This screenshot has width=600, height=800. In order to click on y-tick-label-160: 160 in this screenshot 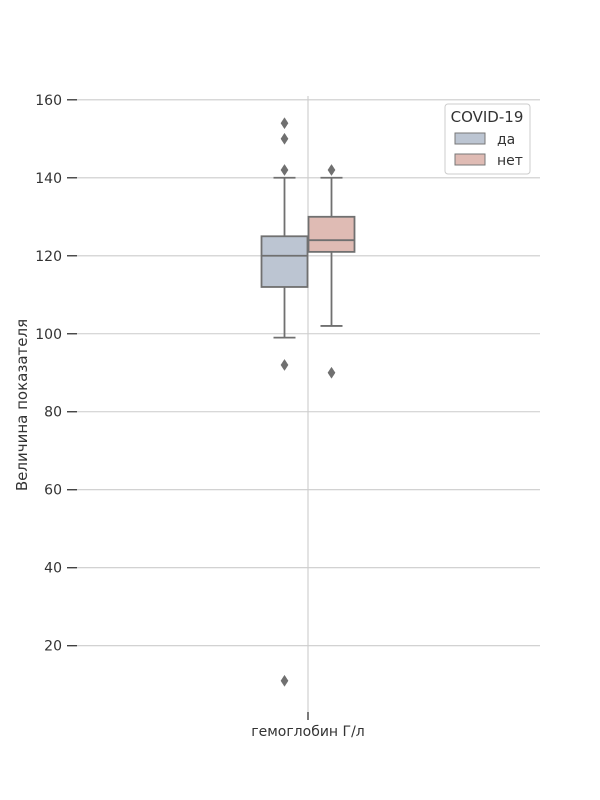, I will do `click(48, 101)`.